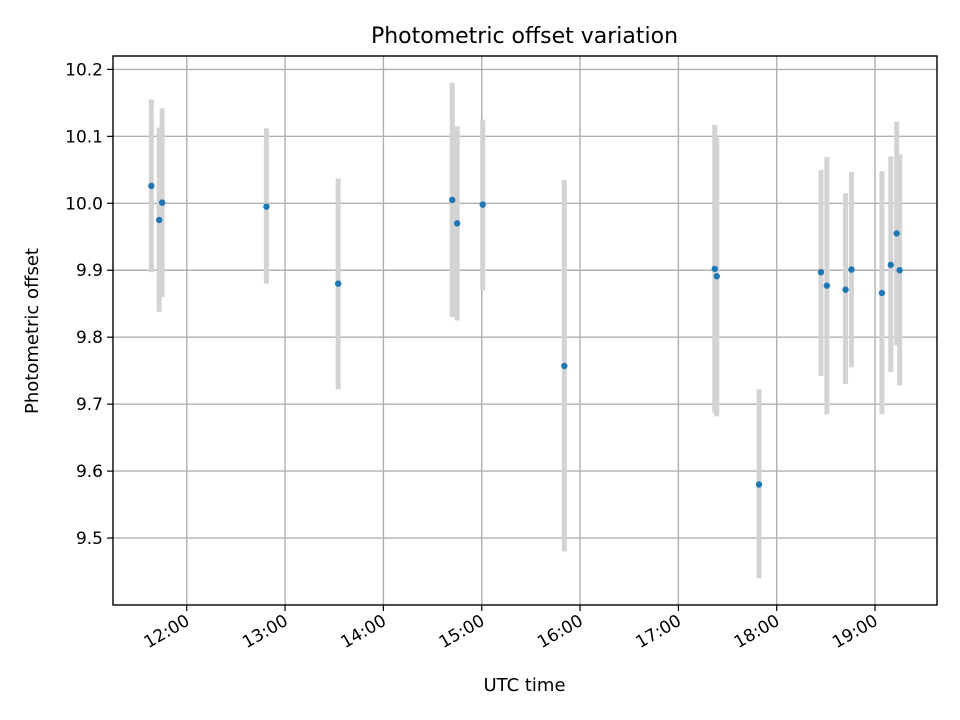  Describe the element at coordinates (89, 405) in the screenshot. I see `y-tick-label: 9.7` at that location.